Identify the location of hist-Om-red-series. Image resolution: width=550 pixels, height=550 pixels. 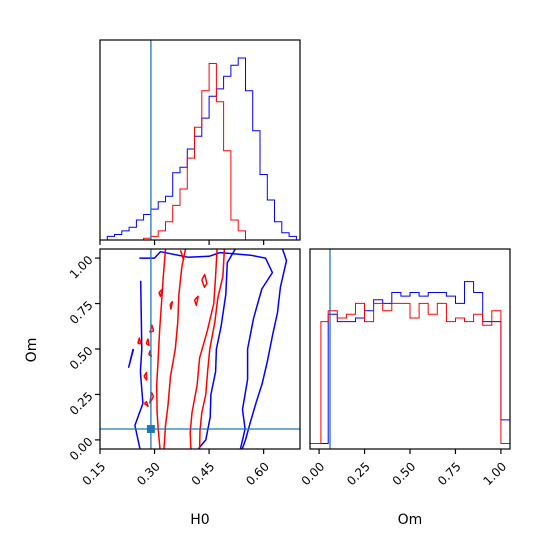
(410, 375).